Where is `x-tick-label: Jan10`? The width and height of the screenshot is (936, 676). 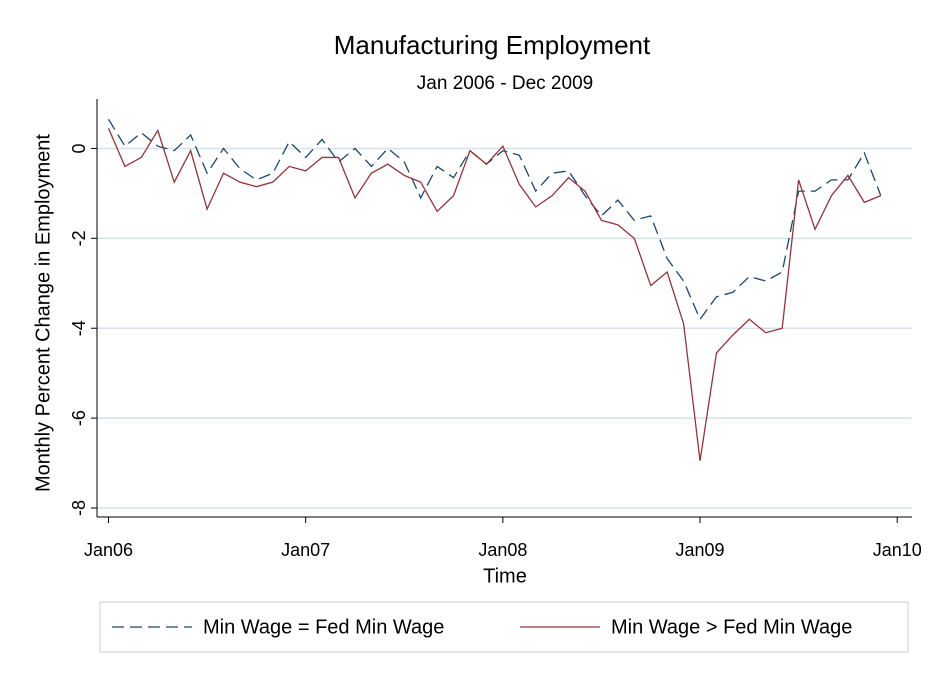 x-tick-label: Jan10 is located at coordinates (897, 550).